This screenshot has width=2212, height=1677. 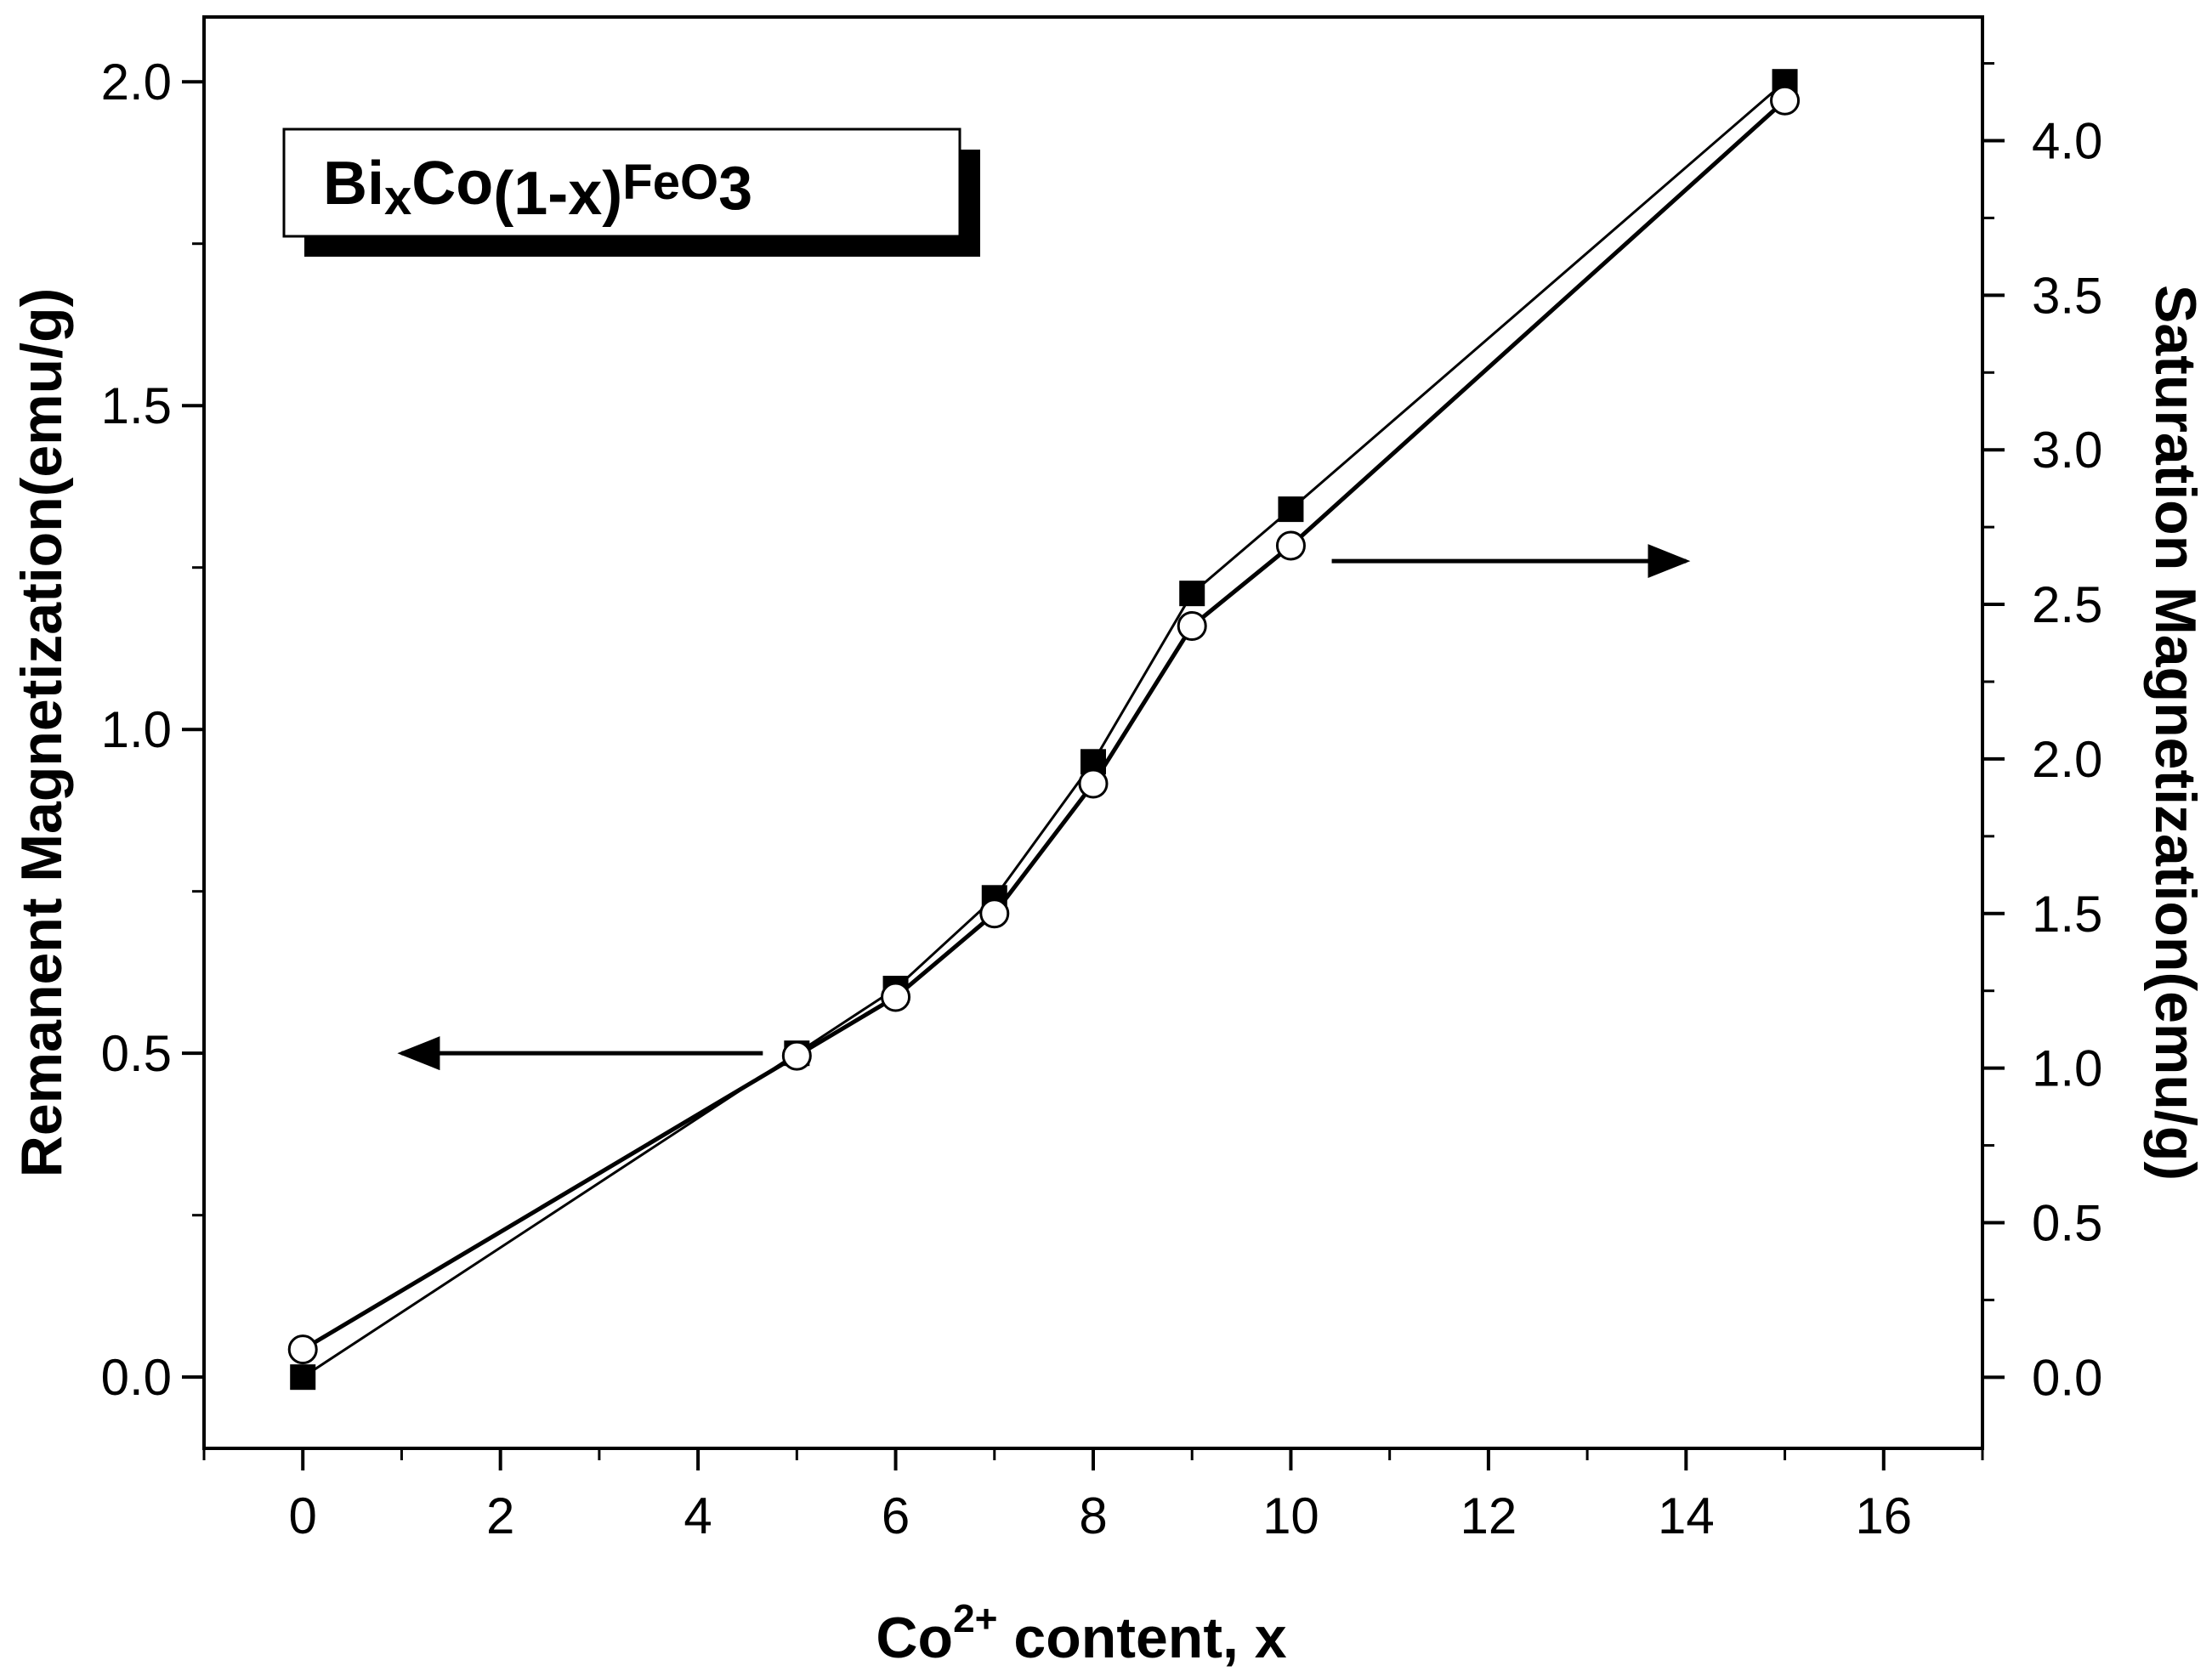 What do you see at coordinates (2067, 759) in the screenshot?
I see `y-right-tick-label: 2.0` at bounding box center [2067, 759].